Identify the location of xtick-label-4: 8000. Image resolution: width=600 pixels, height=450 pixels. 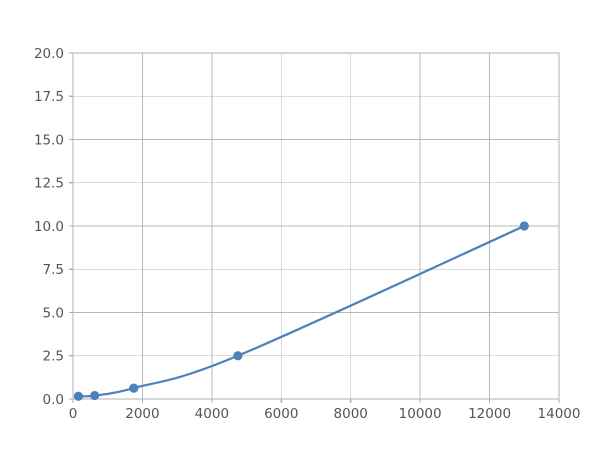
(351, 414).